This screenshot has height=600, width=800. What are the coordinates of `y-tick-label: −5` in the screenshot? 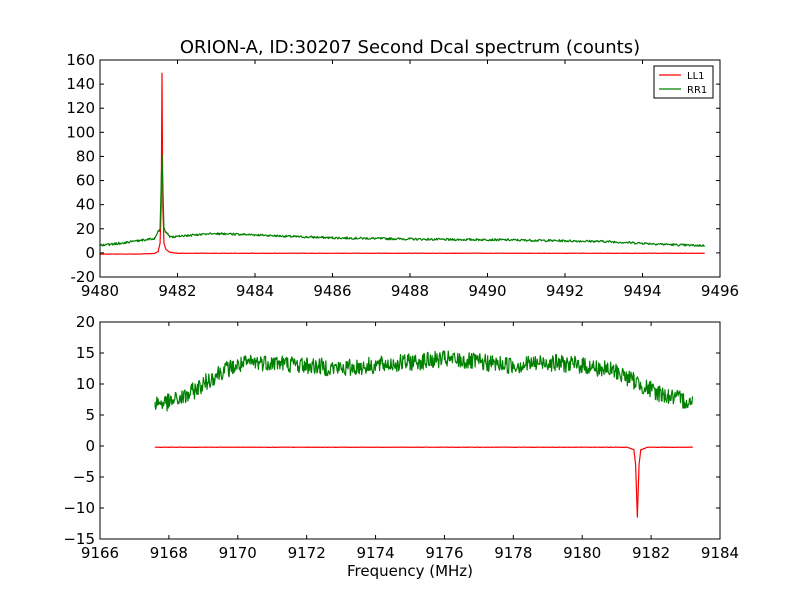 It's located at (84, 477).